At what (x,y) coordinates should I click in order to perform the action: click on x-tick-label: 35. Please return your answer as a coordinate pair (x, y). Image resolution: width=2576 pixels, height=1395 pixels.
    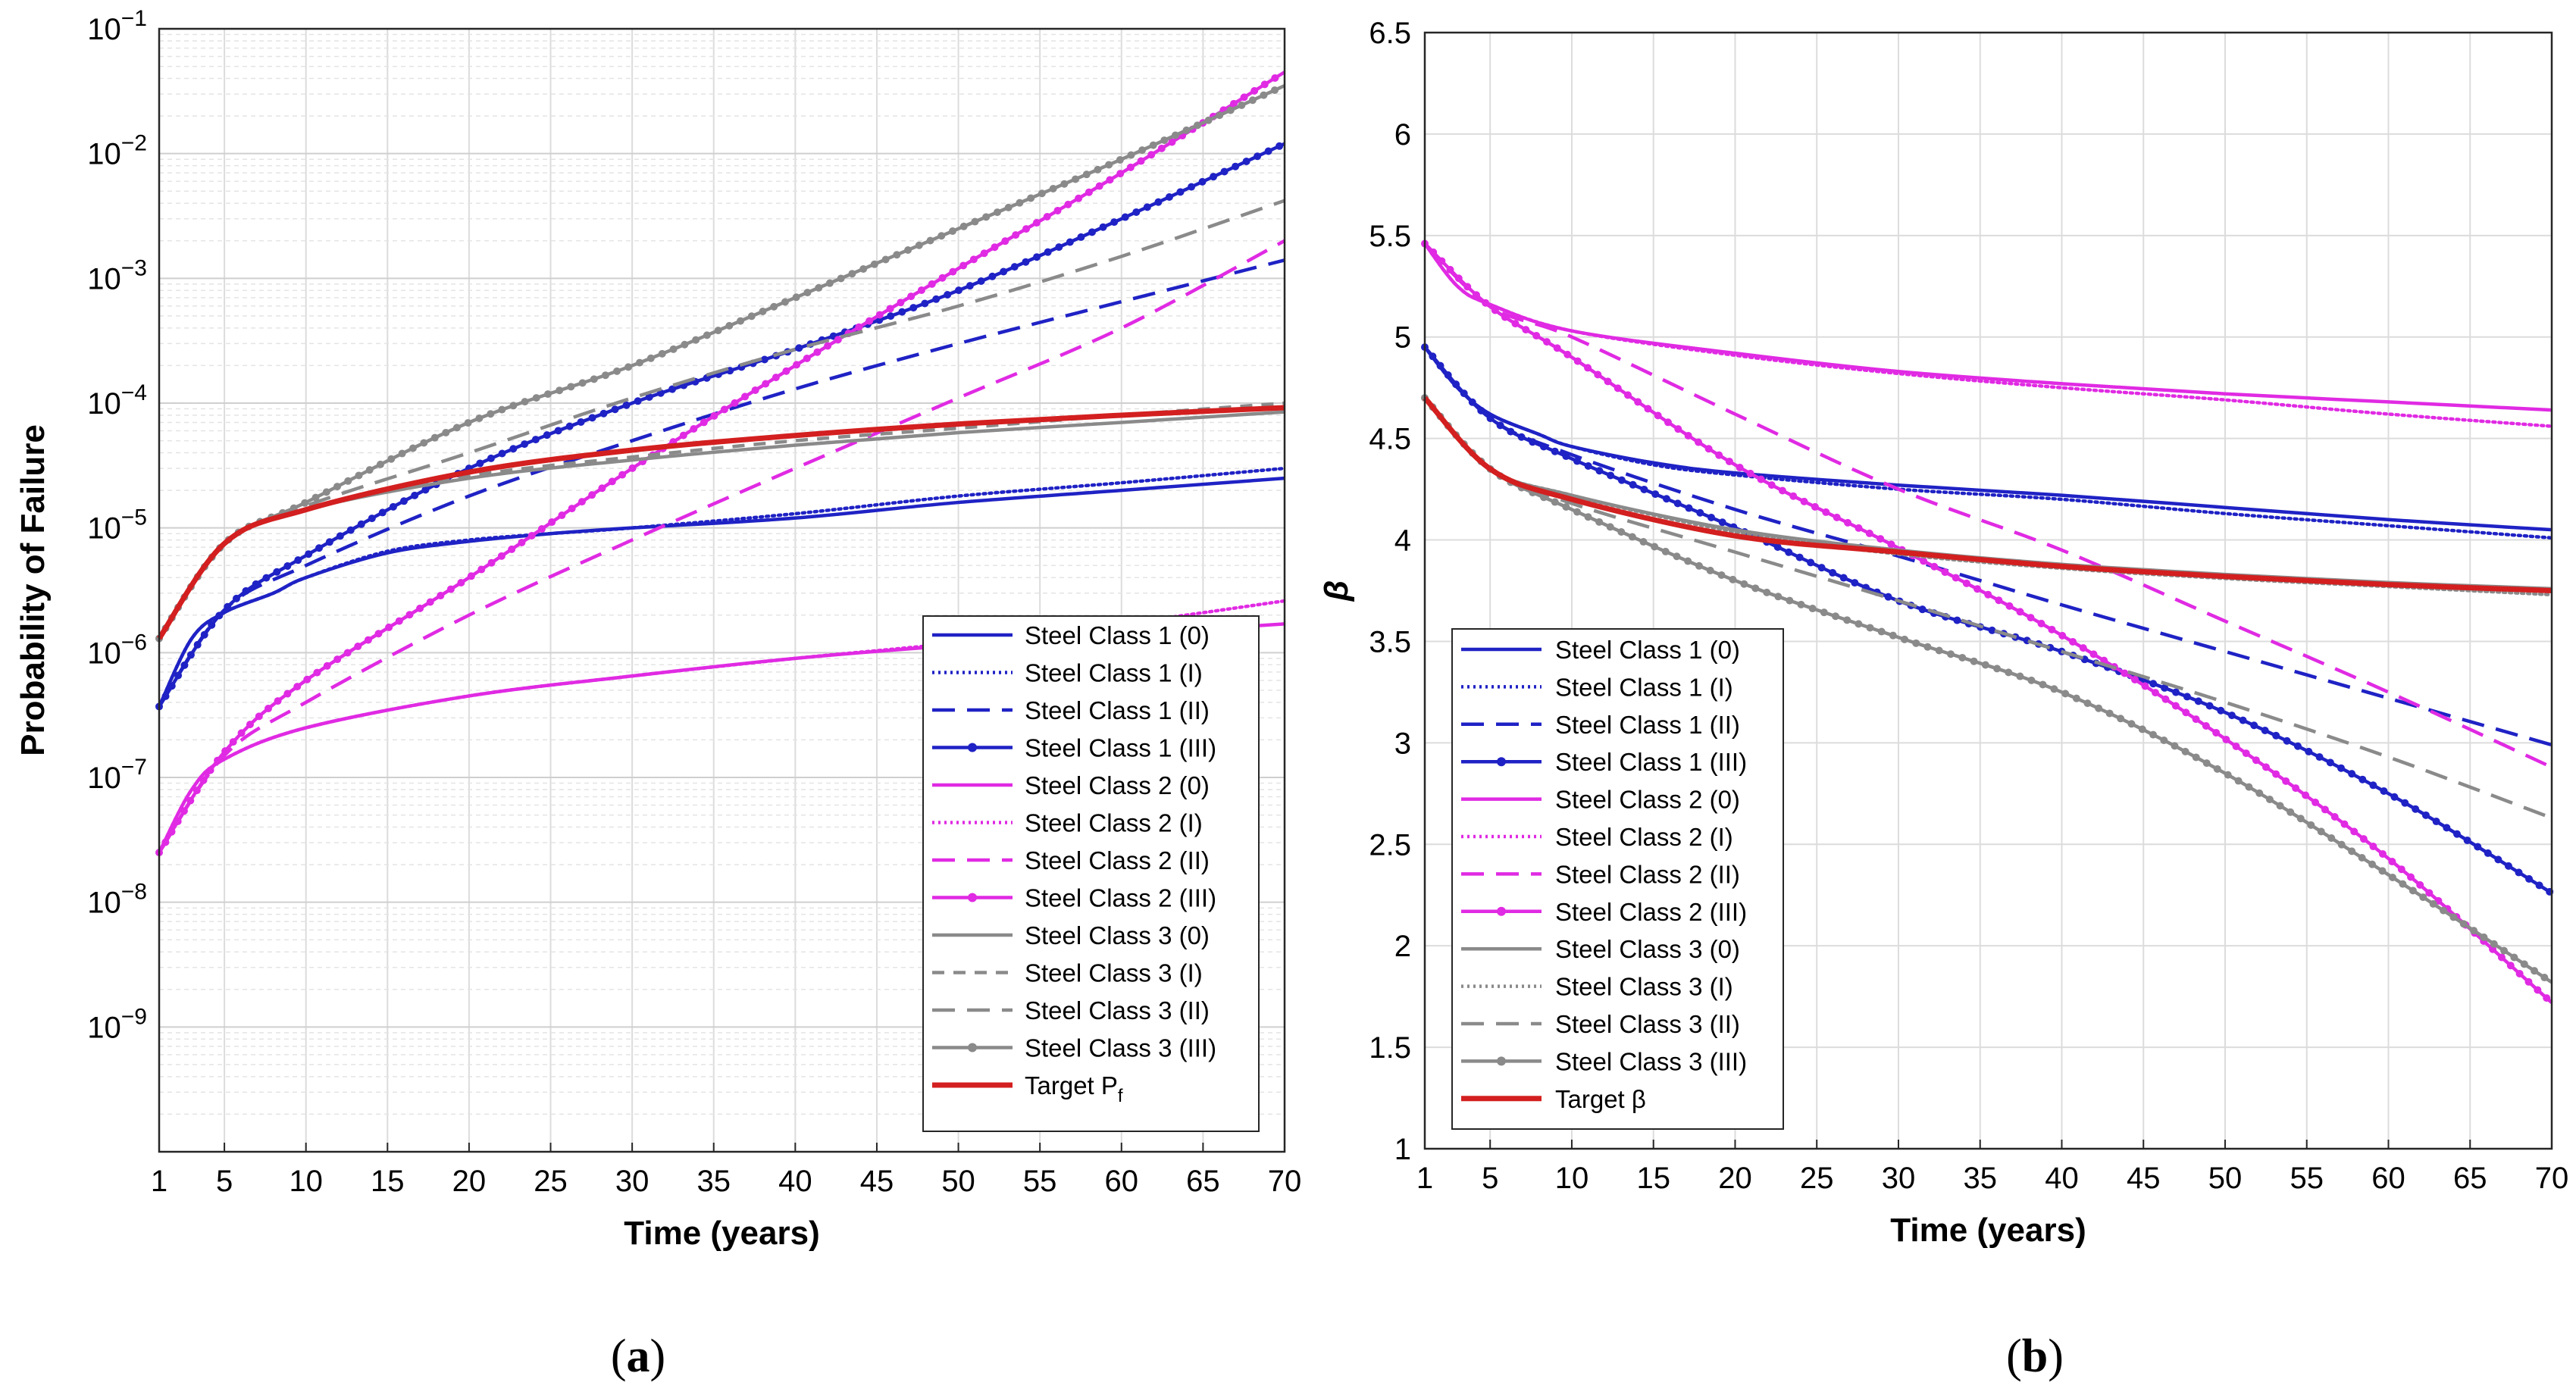
    Looking at the image, I should click on (1980, 1178).